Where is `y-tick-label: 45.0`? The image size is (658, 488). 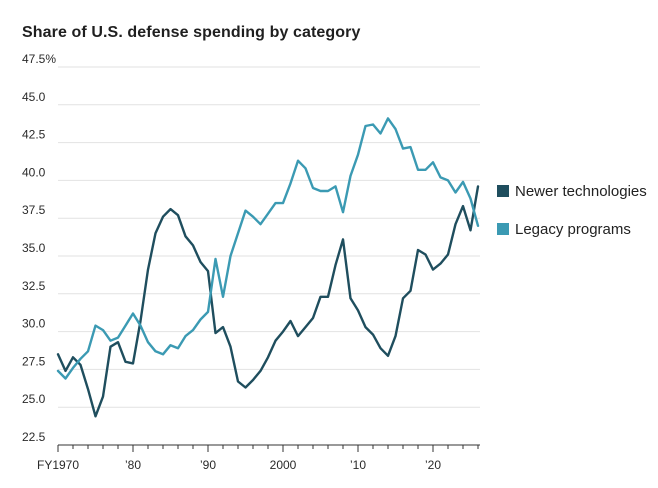
y-tick-label: 45.0 is located at coordinates (34, 97).